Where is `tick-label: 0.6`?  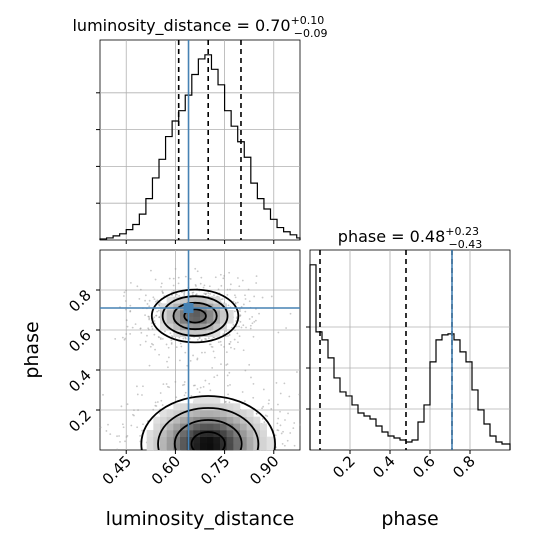
tick-label: 0.6 is located at coordinates (424, 467).